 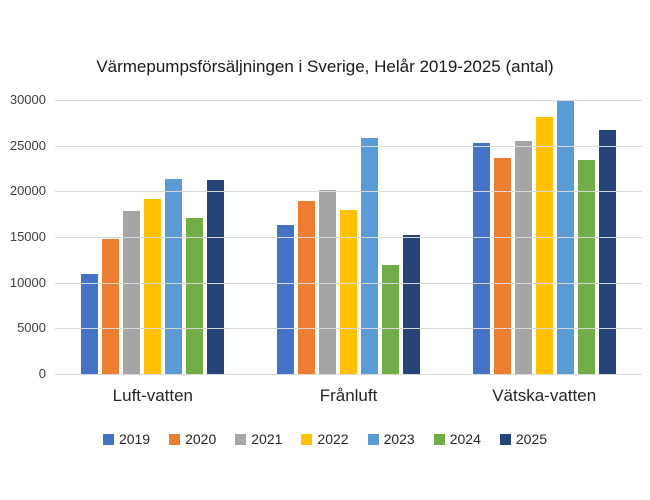 What do you see at coordinates (390, 319) in the screenshot?
I see `bar-2024-Frånluft` at bounding box center [390, 319].